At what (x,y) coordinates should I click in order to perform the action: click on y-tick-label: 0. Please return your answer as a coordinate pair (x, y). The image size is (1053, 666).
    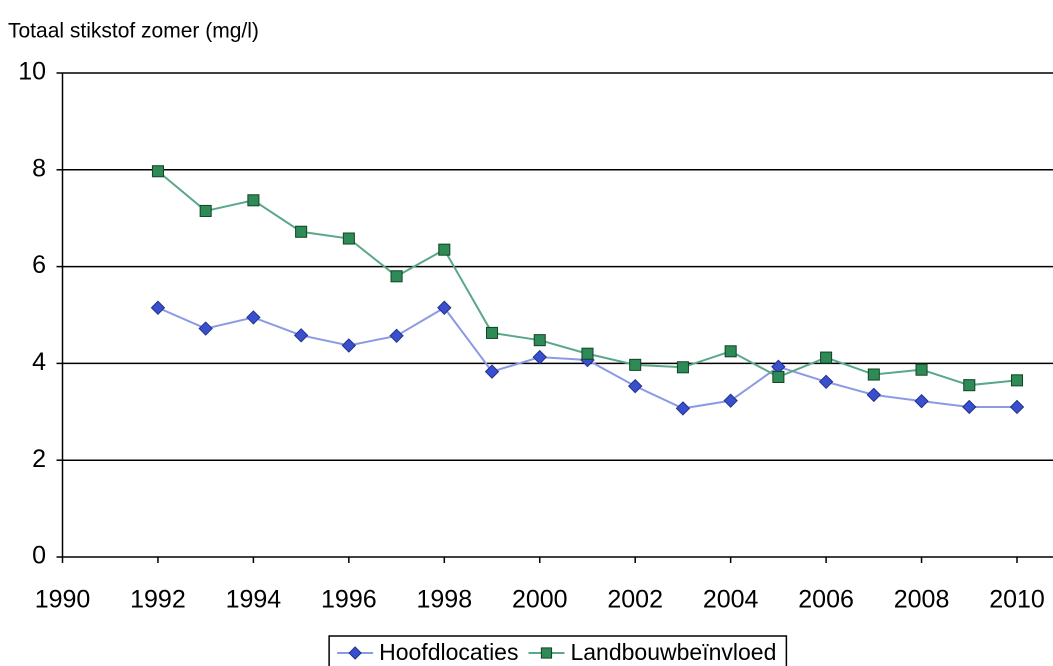
    Looking at the image, I should click on (39, 556).